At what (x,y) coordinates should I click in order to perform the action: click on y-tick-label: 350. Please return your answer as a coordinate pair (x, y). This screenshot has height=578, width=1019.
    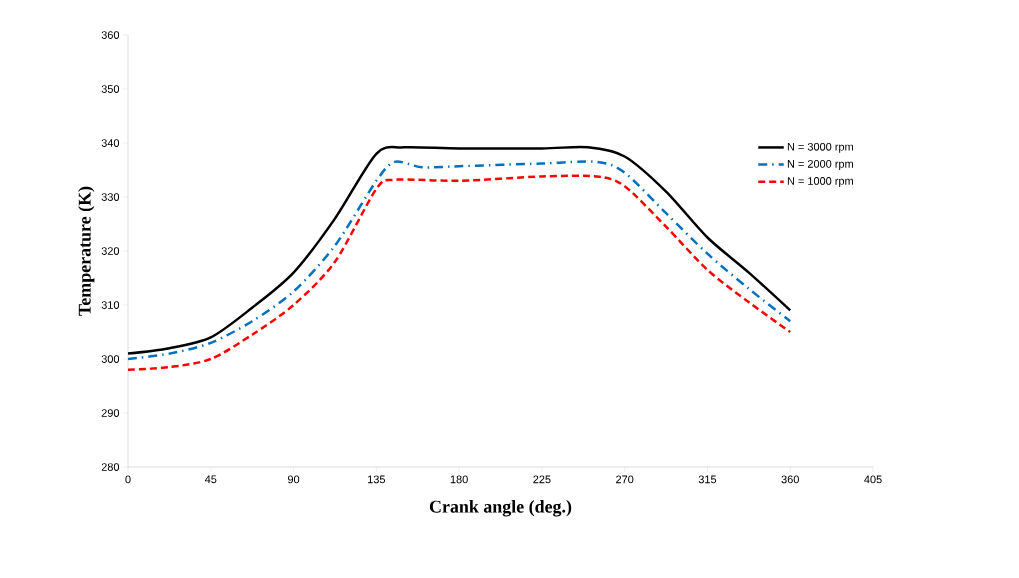
    Looking at the image, I should click on (110, 89).